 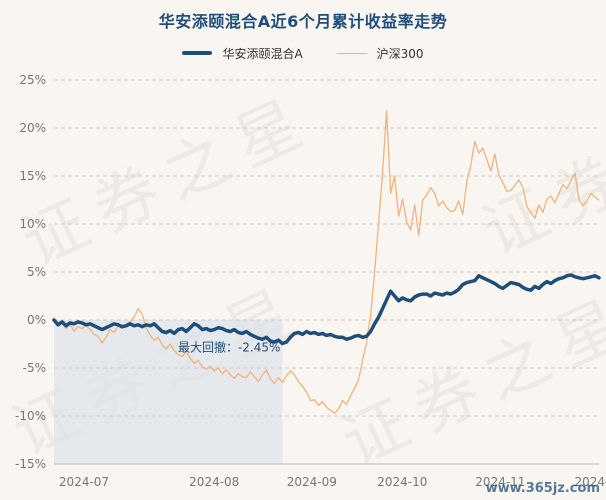 What do you see at coordinates (32, 224) in the screenshot?
I see `y-tick-label: 10%` at bounding box center [32, 224].